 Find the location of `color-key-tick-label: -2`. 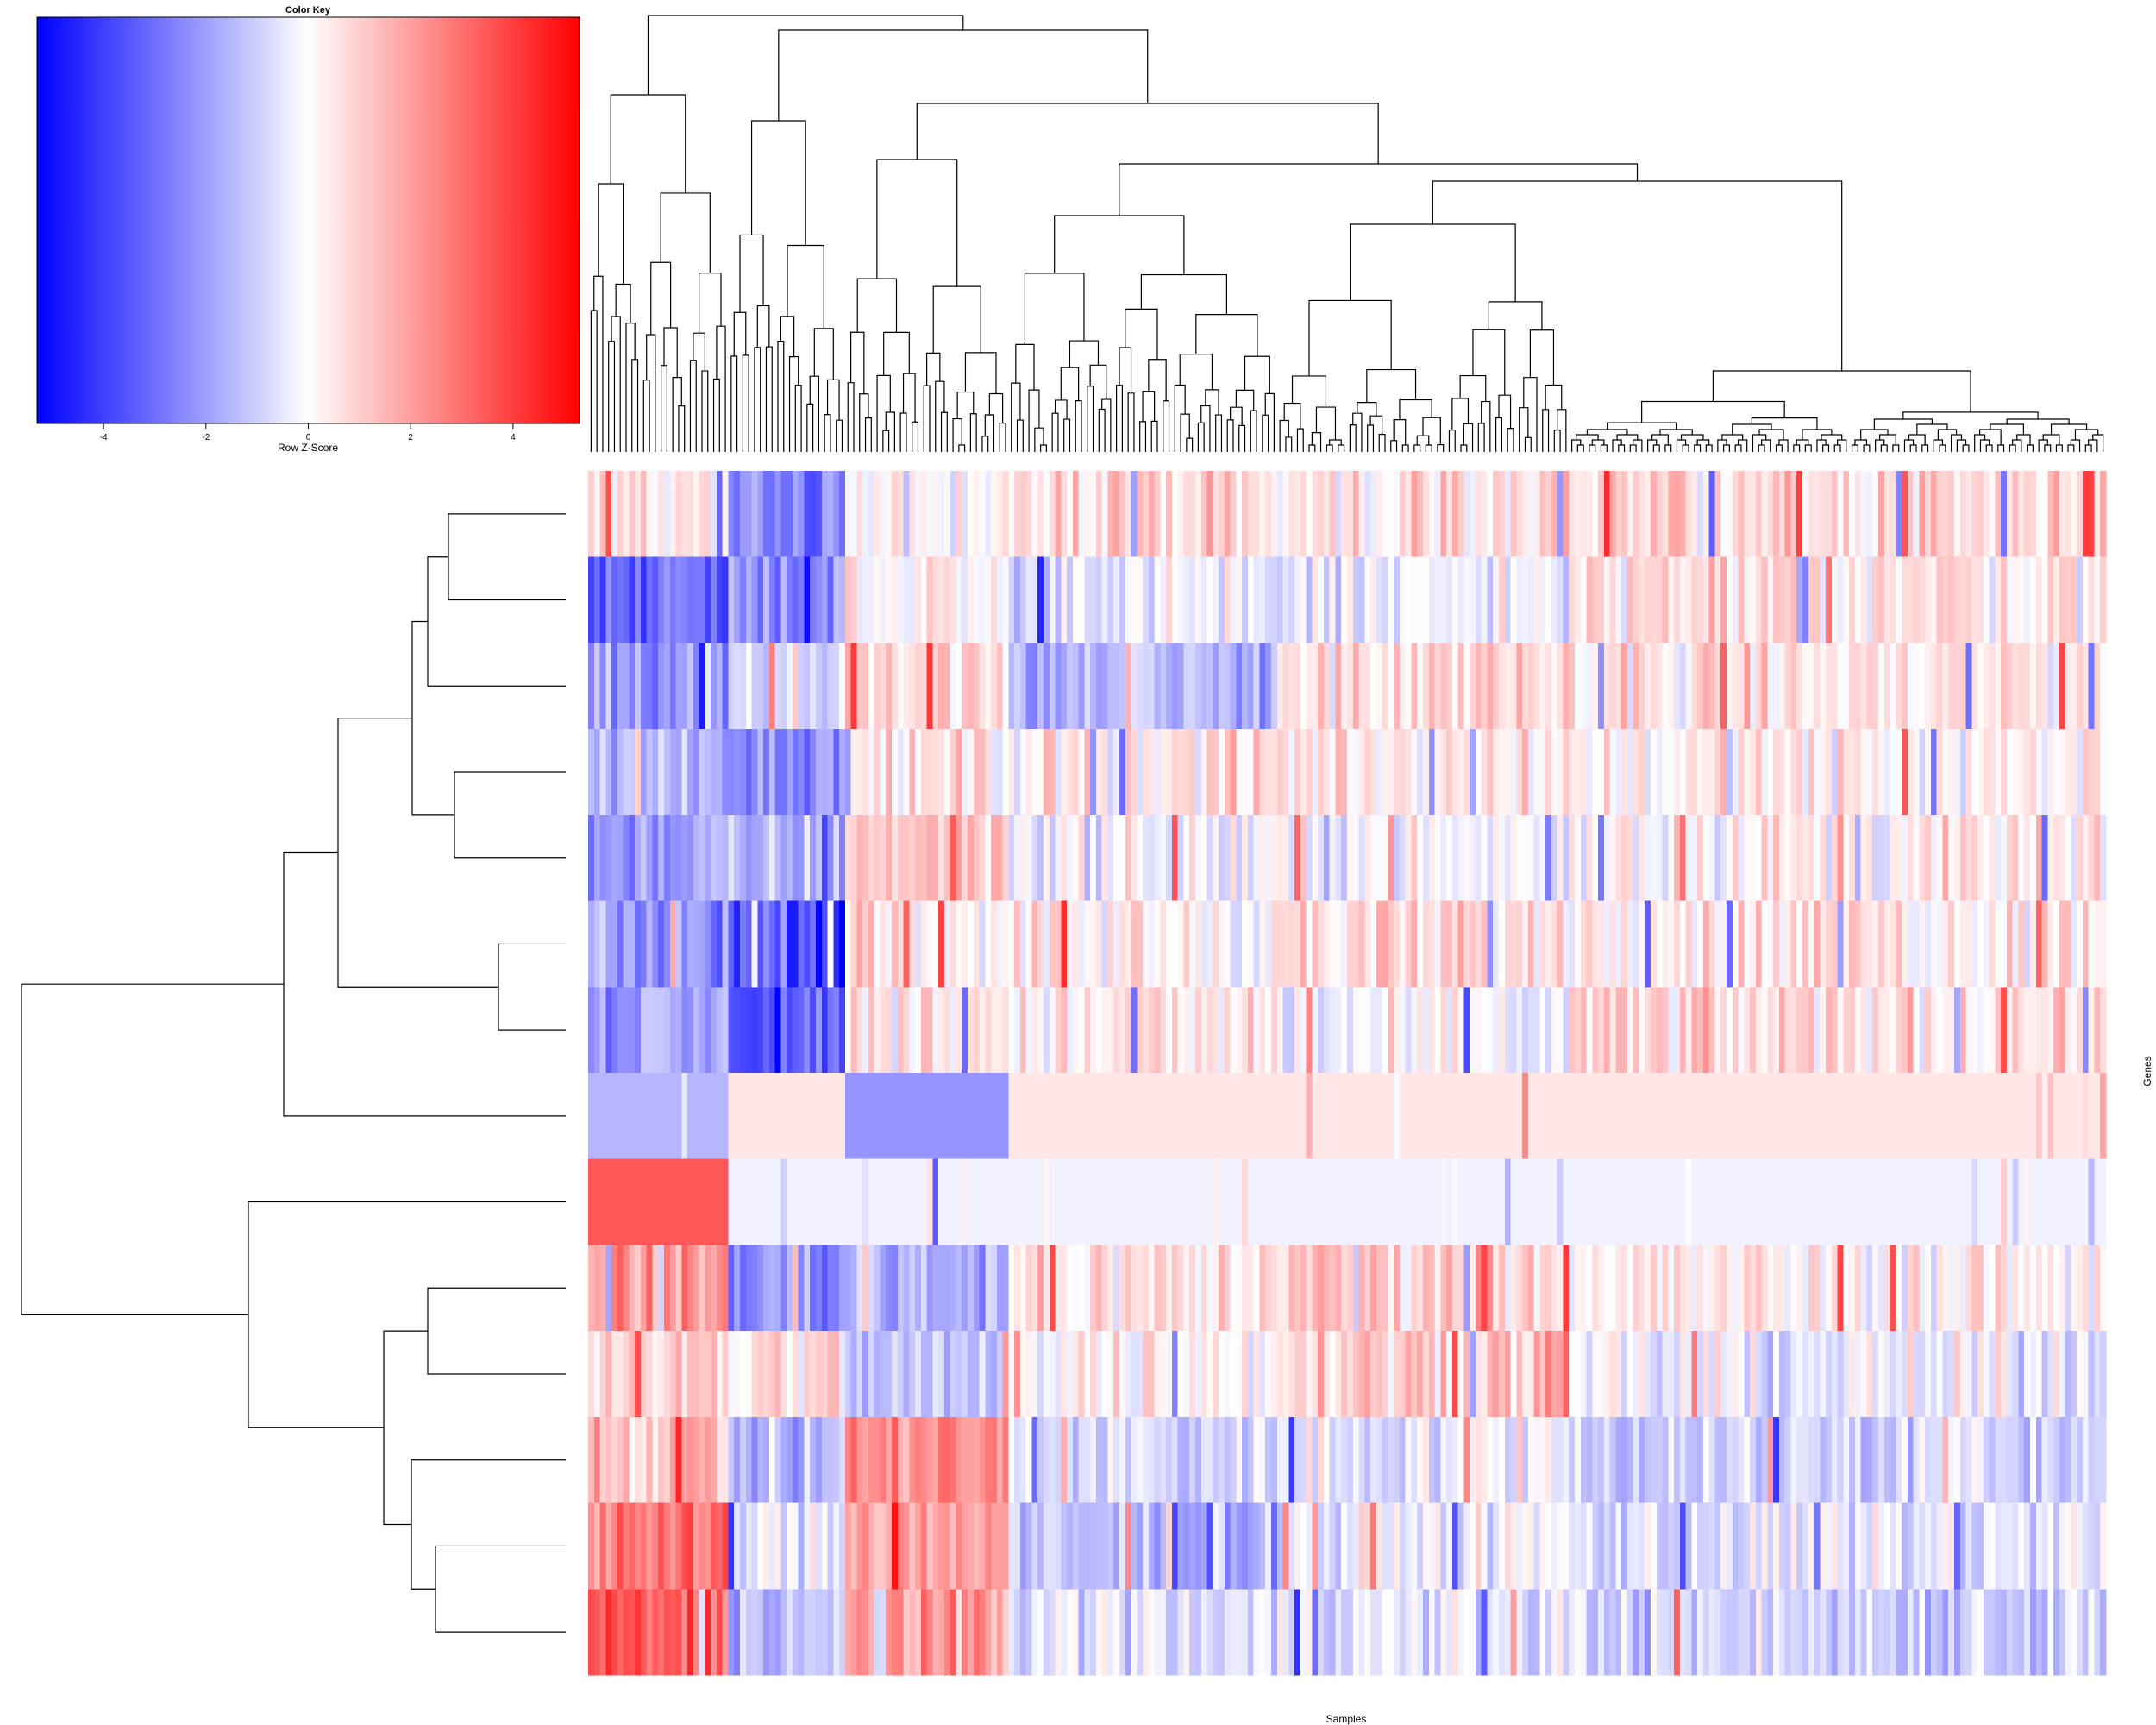

color-key-tick-label: -2 is located at coordinates (206, 438).